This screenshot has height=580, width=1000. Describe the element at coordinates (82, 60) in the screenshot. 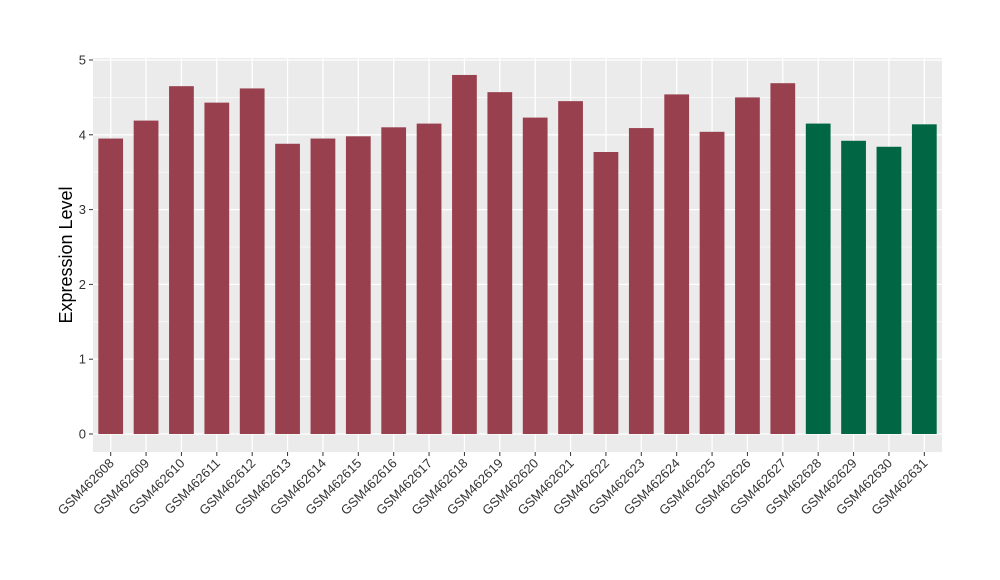

I see `y-tick-label: 5` at that location.